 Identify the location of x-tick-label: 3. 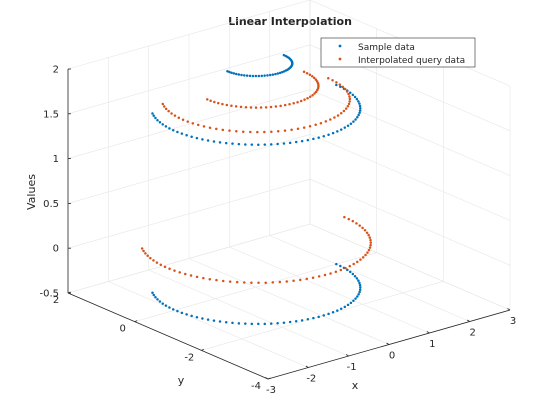
(513, 321).